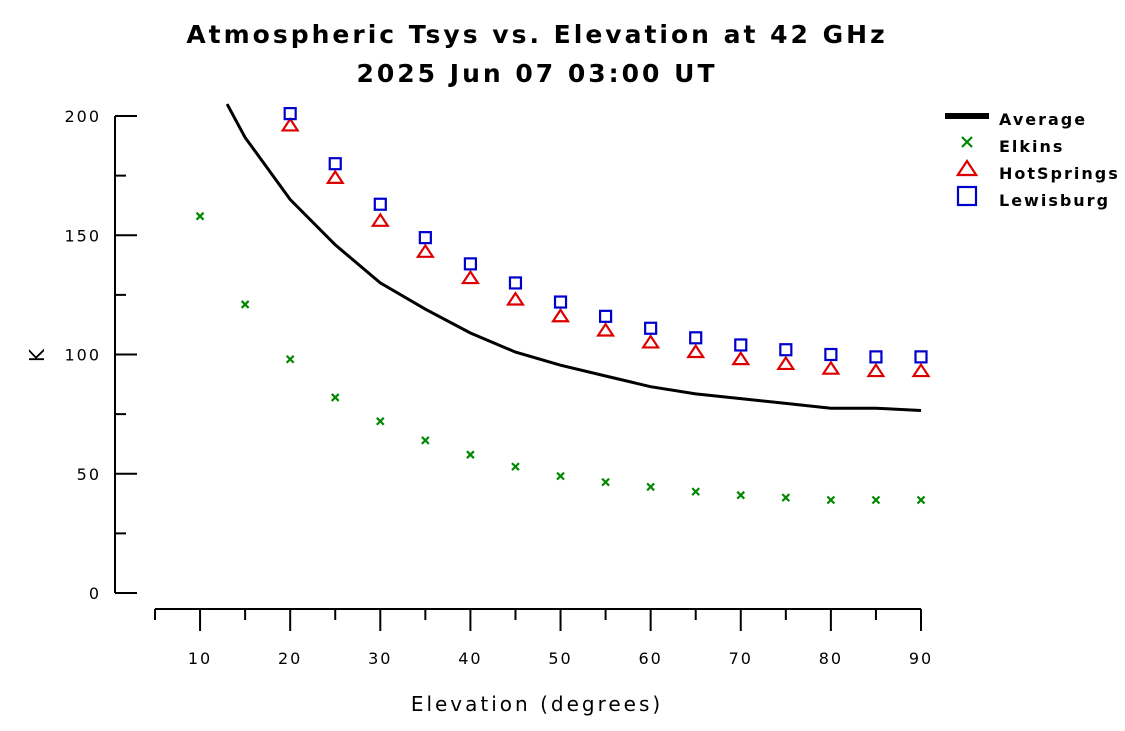 This screenshot has height=731, width=1125. What do you see at coordinates (650, 658) in the screenshot?
I see `x-tick-label: 60` at bounding box center [650, 658].